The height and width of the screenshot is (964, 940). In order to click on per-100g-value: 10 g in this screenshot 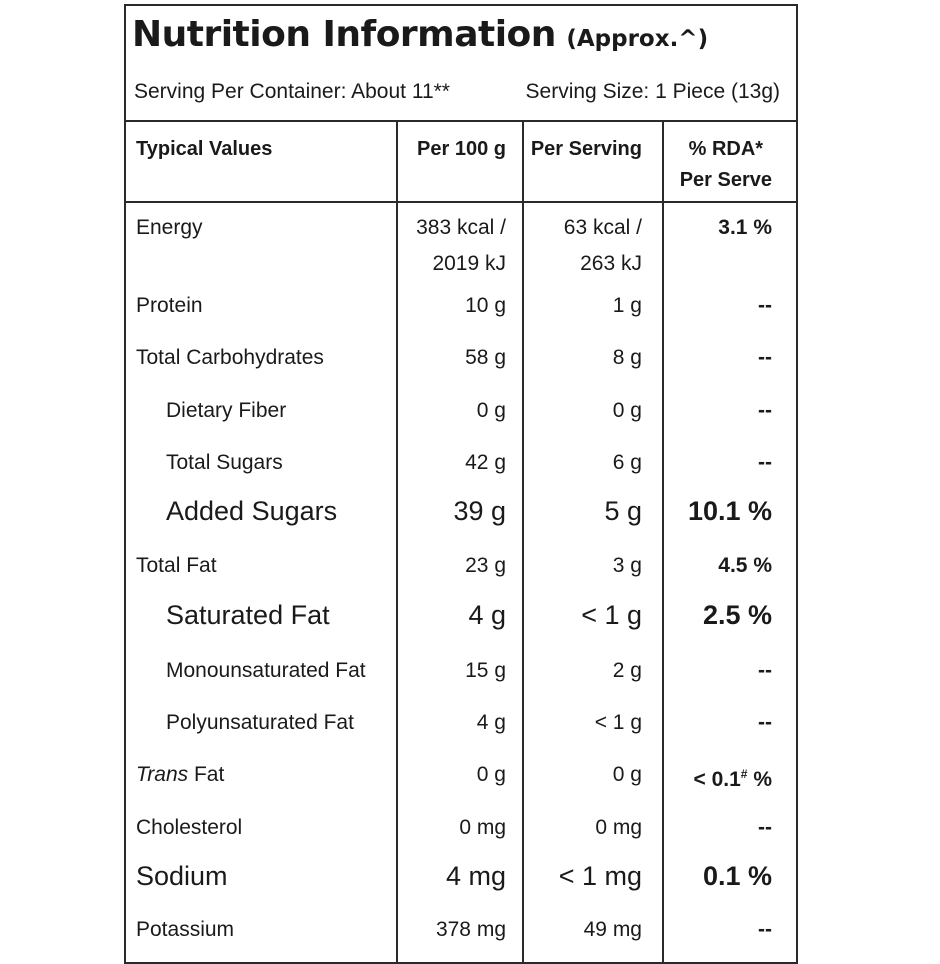, I will do `click(485, 305)`.